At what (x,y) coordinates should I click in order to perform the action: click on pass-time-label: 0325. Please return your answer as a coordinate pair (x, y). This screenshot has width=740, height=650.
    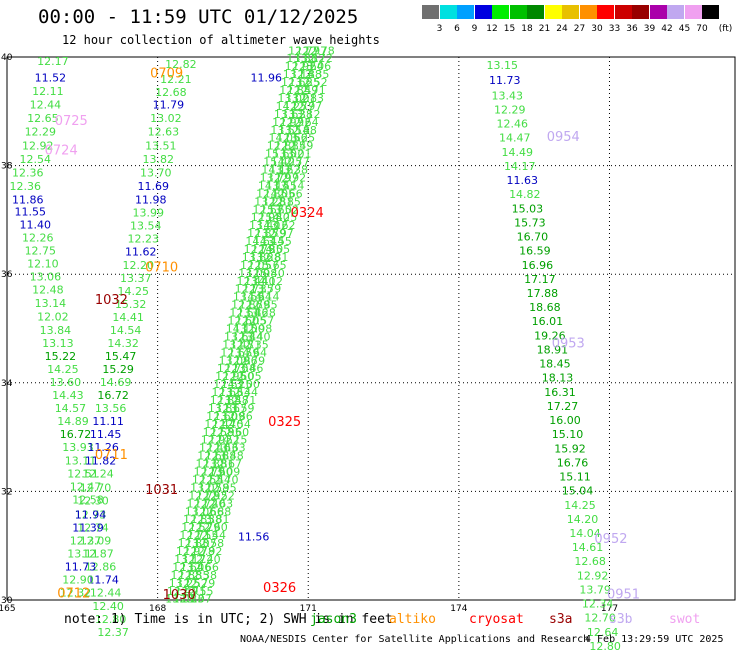
    Looking at the image, I should click on (284, 422).